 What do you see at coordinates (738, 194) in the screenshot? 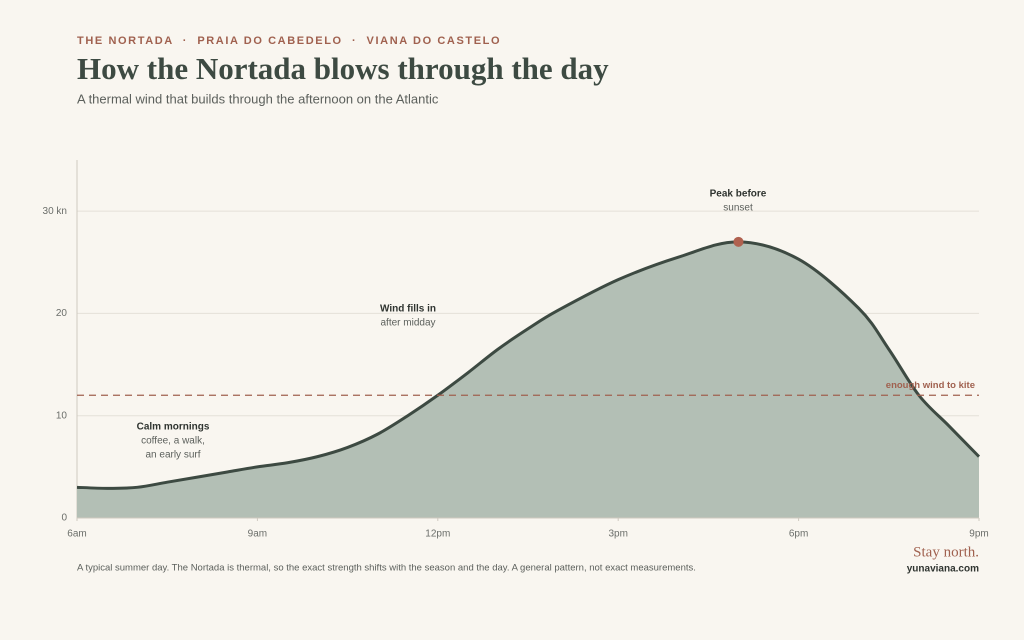
I see `annotation-heading: Peak before` at bounding box center [738, 194].